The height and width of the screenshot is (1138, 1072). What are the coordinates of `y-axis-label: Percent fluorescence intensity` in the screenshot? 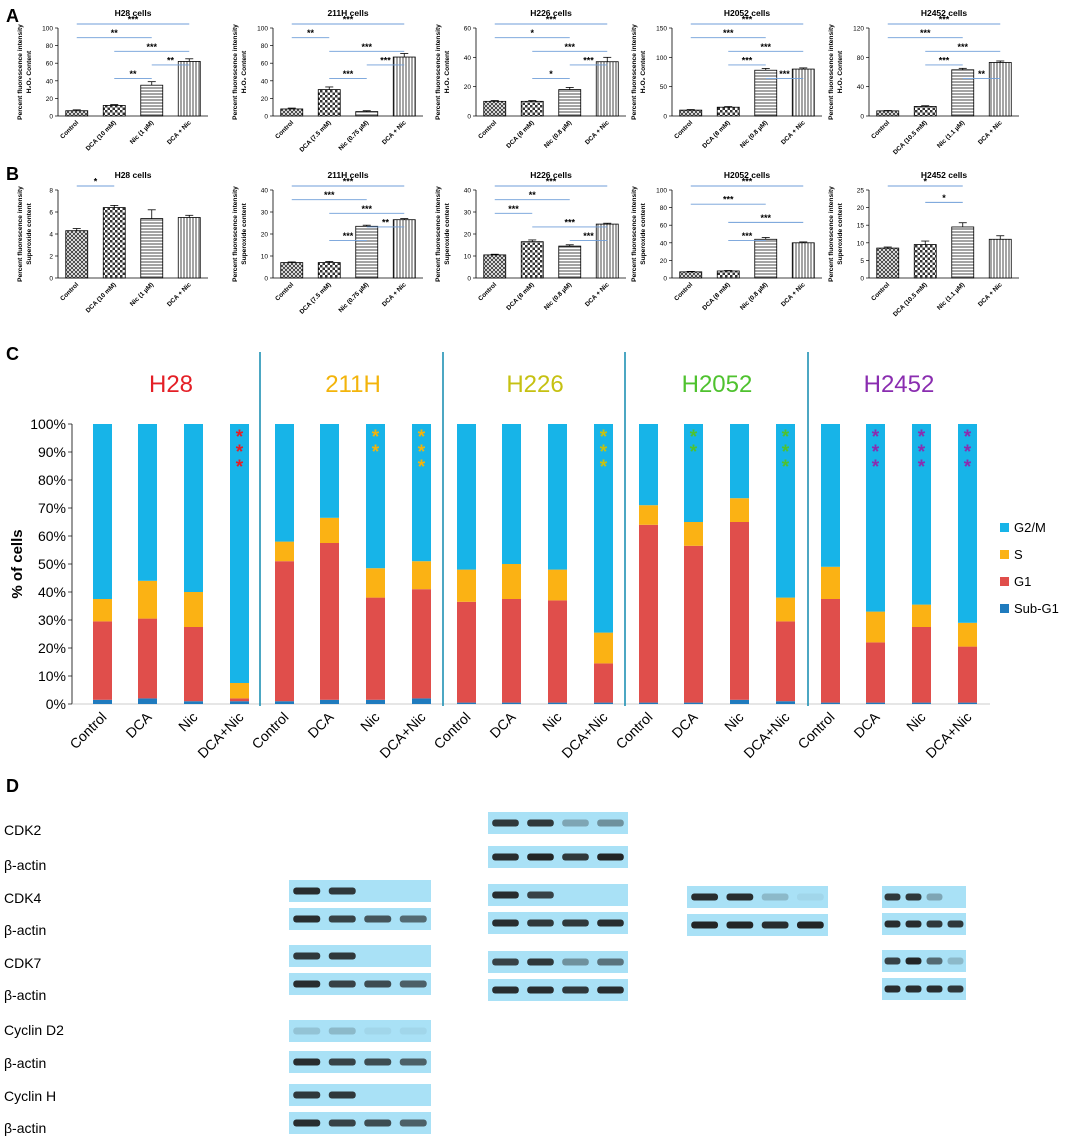 It's located at (831, 72).